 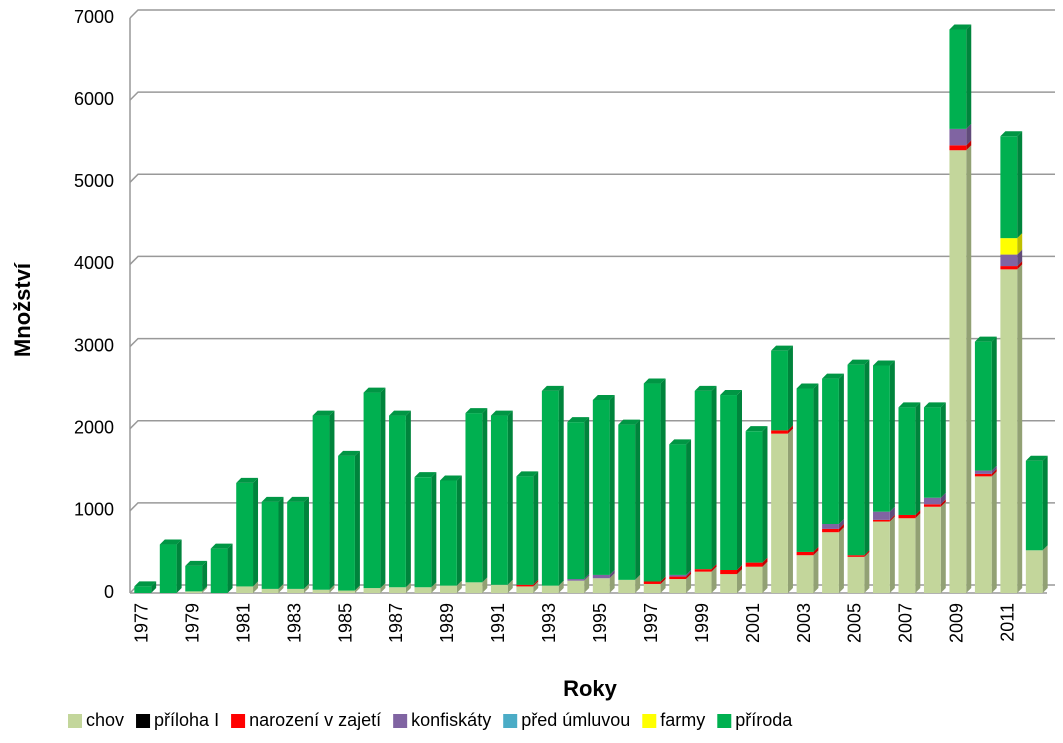 What do you see at coordinates (447, 623) in the screenshot?
I see `x-tick-label: 1989` at bounding box center [447, 623].